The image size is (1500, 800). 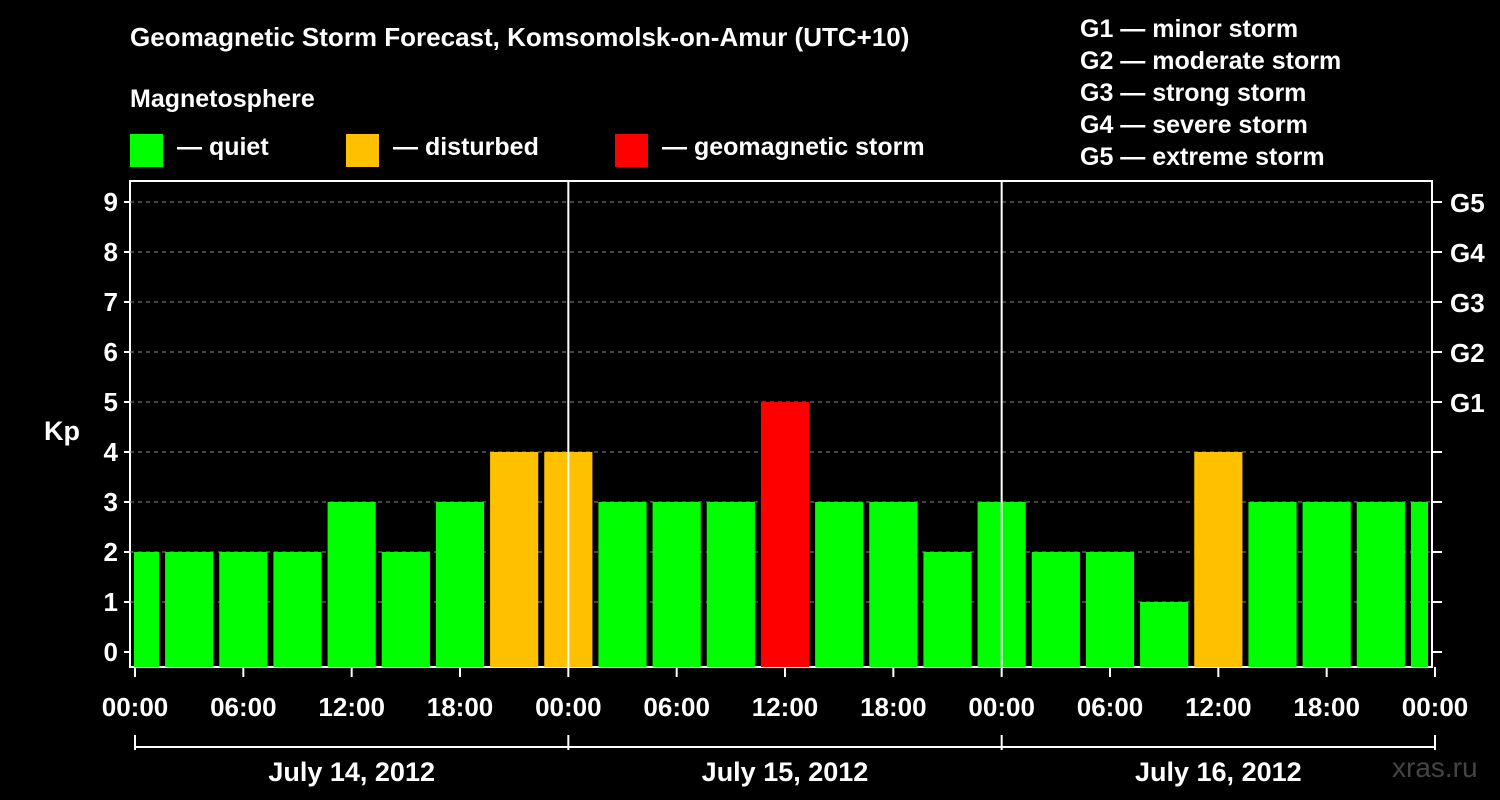 I want to click on y-tick-label-1: 1, so click(x=111, y=602).